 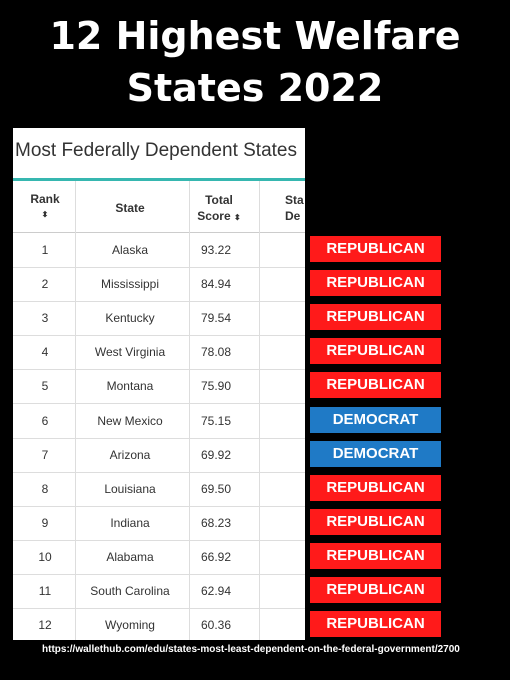 I want to click on score-cell: 68.23, so click(x=216, y=522).